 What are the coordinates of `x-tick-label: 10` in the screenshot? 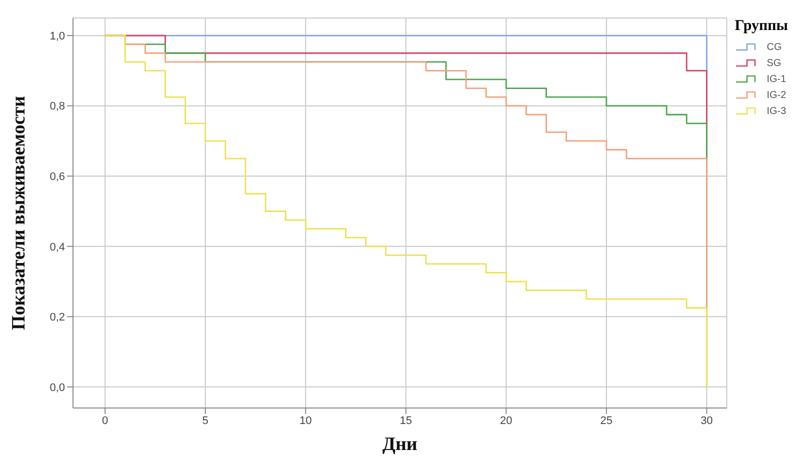 It's located at (306, 420).